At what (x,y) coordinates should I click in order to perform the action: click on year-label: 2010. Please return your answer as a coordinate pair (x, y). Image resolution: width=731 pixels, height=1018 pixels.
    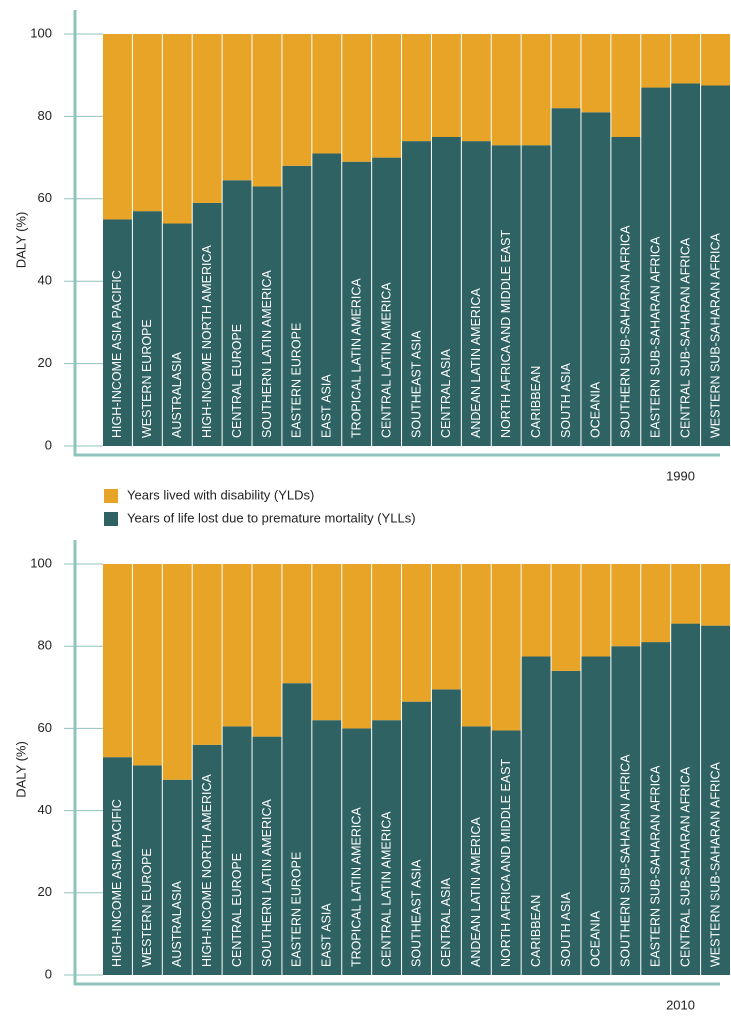
    Looking at the image, I should click on (680, 1004).